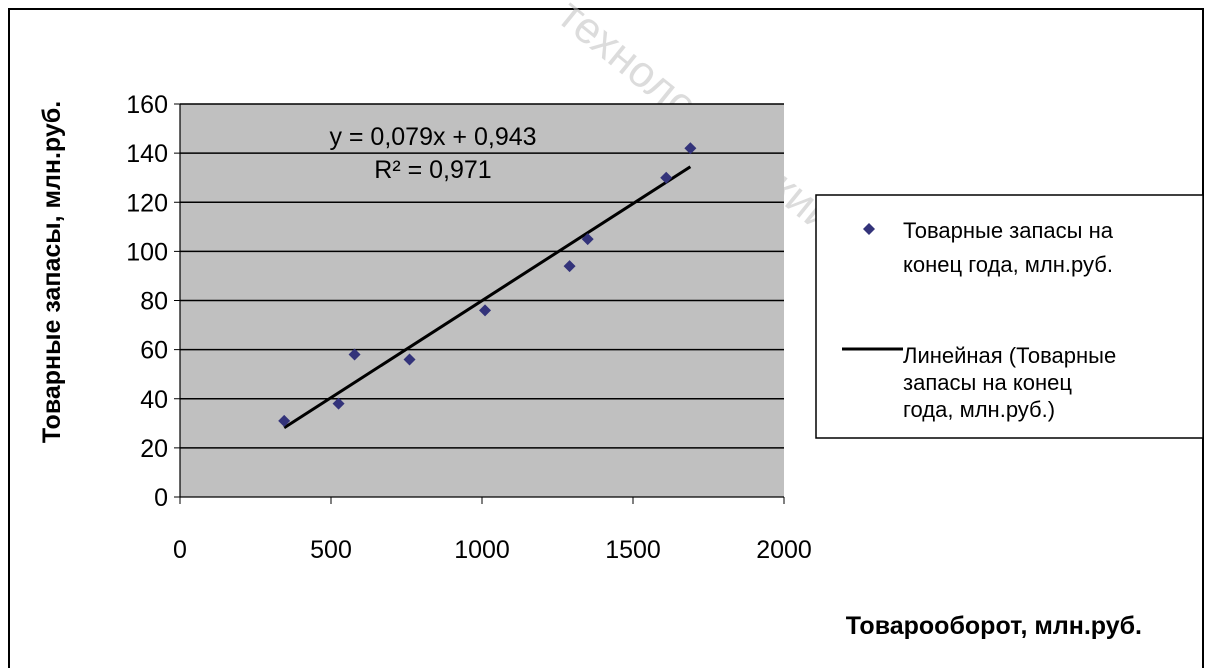 This screenshot has width=1218, height=668. I want to click on y-tick-label-160: 160, so click(147, 105).